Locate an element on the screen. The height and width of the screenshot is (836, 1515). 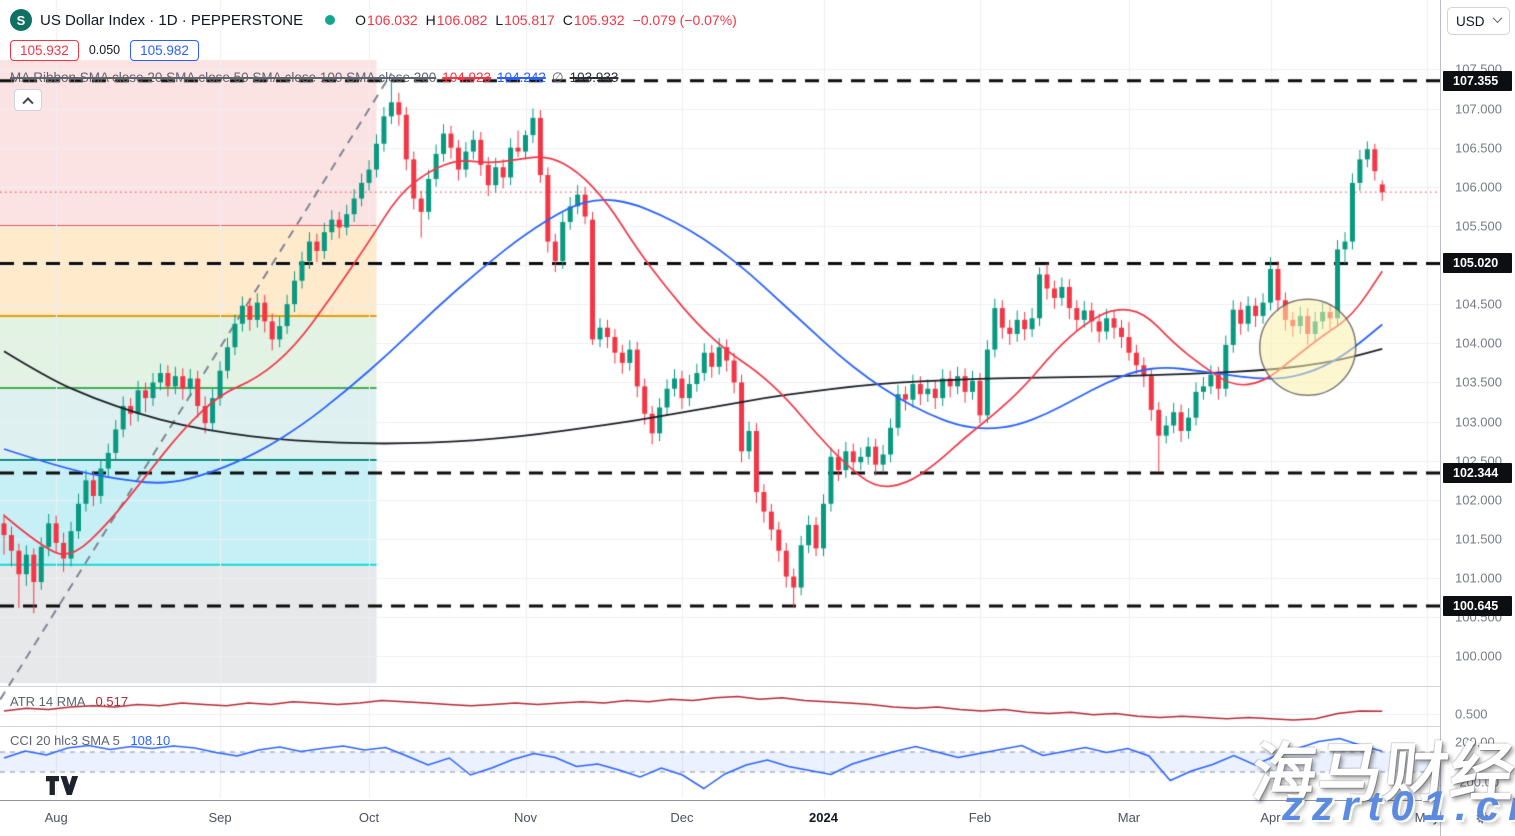
cci-label: CCI 20 hlc3 SMA 5 is located at coordinates (65, 740).